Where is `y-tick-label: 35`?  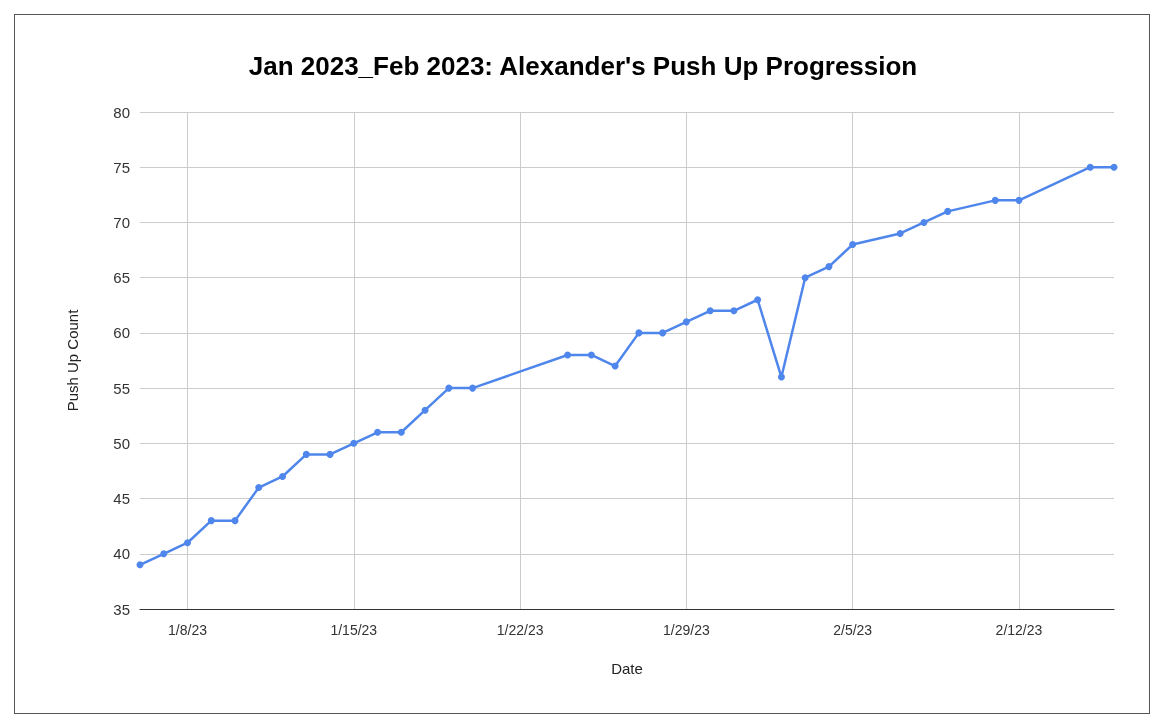 y-tick-label: 35 is located at coordinates (121, 609).